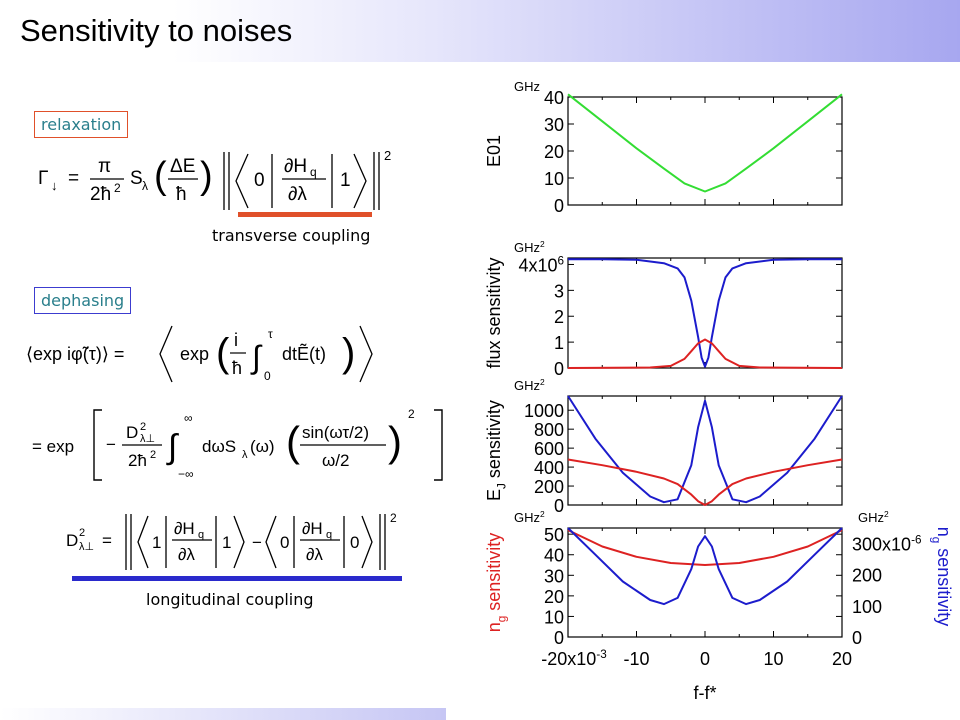 The height and width of the screenshot is (720, 960). What do you see at coordinates (304, 353) in the screenshot?
I see `svg-text: dtẼ(t)` at bounding box center [304, 353].